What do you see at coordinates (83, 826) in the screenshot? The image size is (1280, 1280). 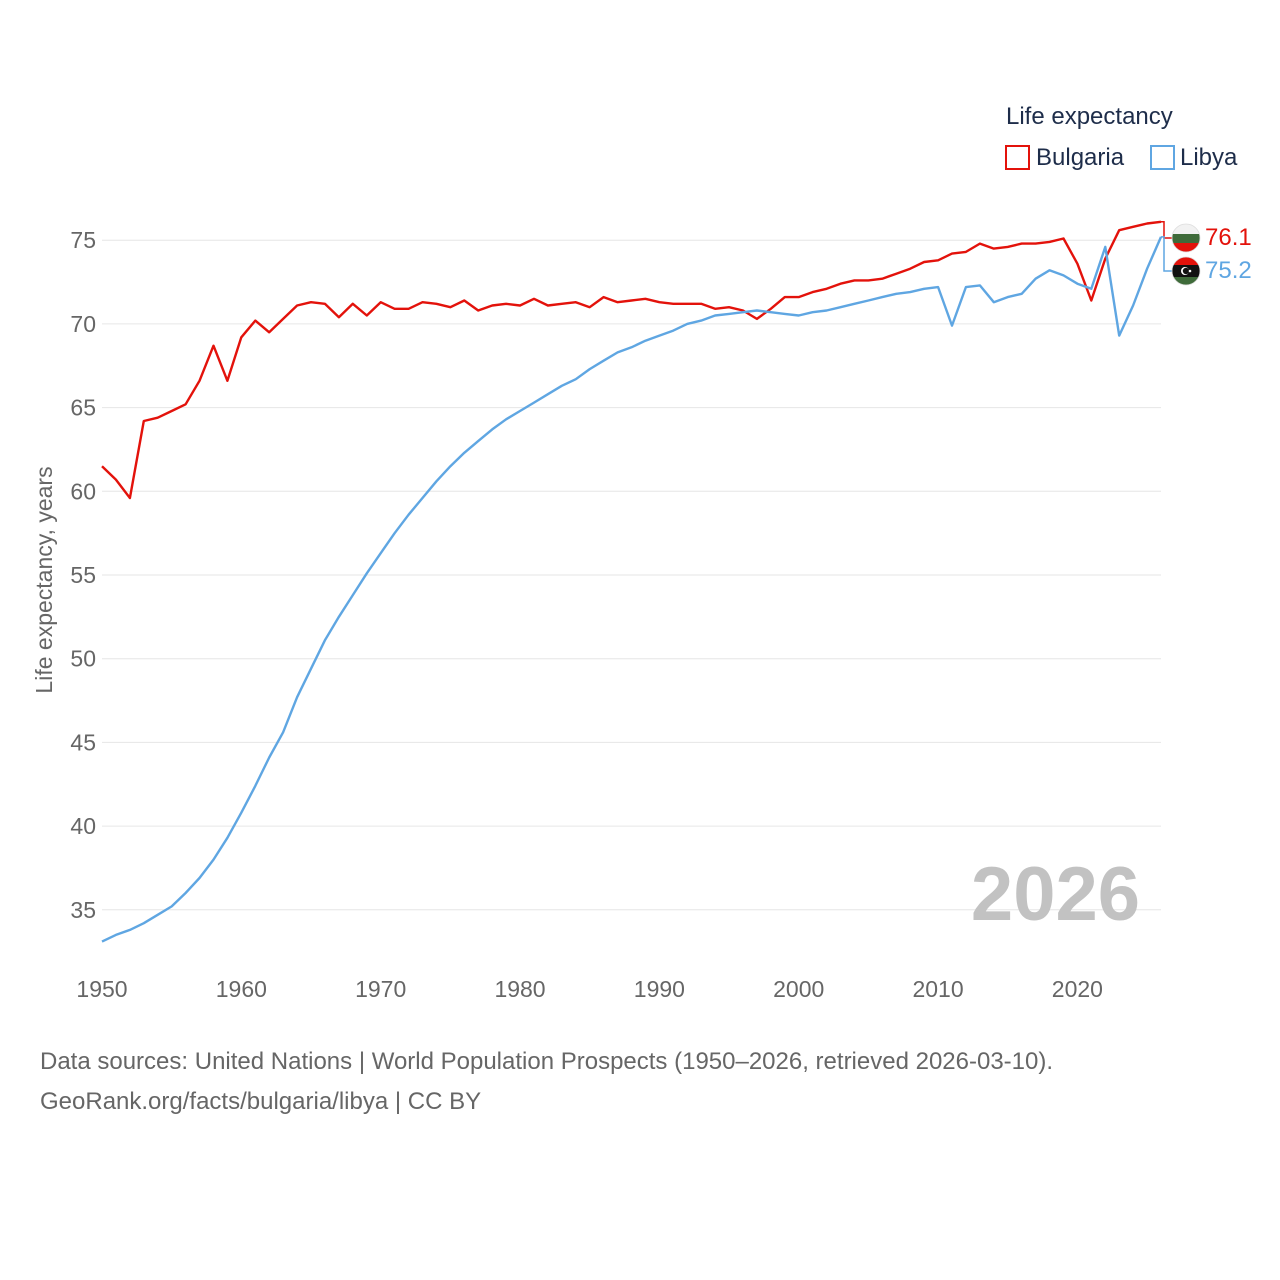 I see `y-tick-label: 40` at bounding box center [83, 826].